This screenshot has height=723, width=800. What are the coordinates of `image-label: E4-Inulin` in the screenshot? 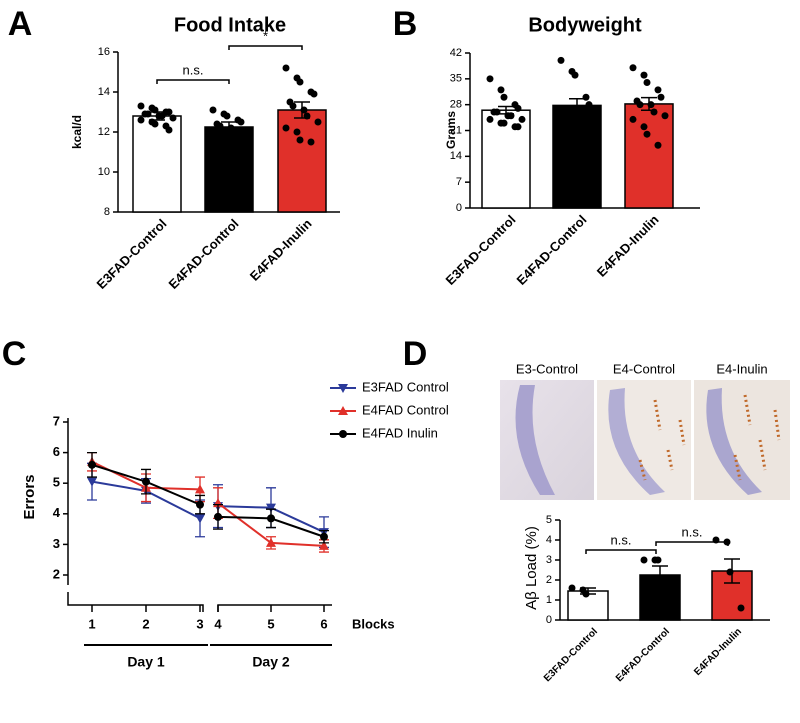 It's located at (741, 368).